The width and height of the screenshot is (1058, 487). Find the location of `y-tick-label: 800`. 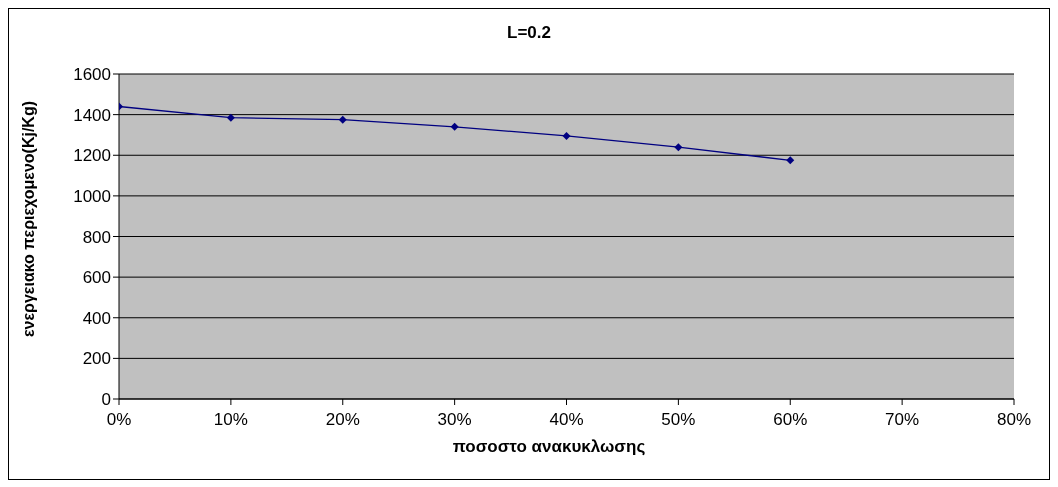

y-tick-label: 800 is located at coordinates (96, 237).